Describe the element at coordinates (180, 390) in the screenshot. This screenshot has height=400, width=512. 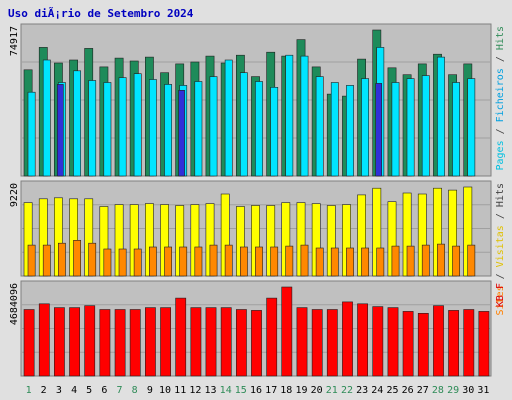
I see `x-tick-label-day-11: 11` at that location.